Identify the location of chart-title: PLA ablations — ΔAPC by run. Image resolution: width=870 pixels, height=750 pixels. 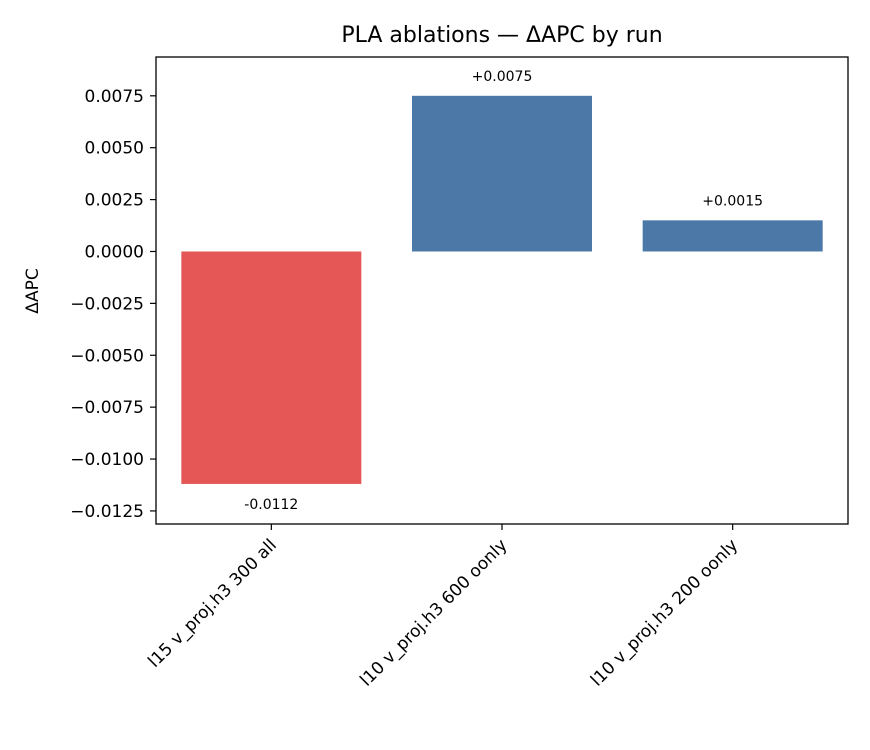
(501, 35).